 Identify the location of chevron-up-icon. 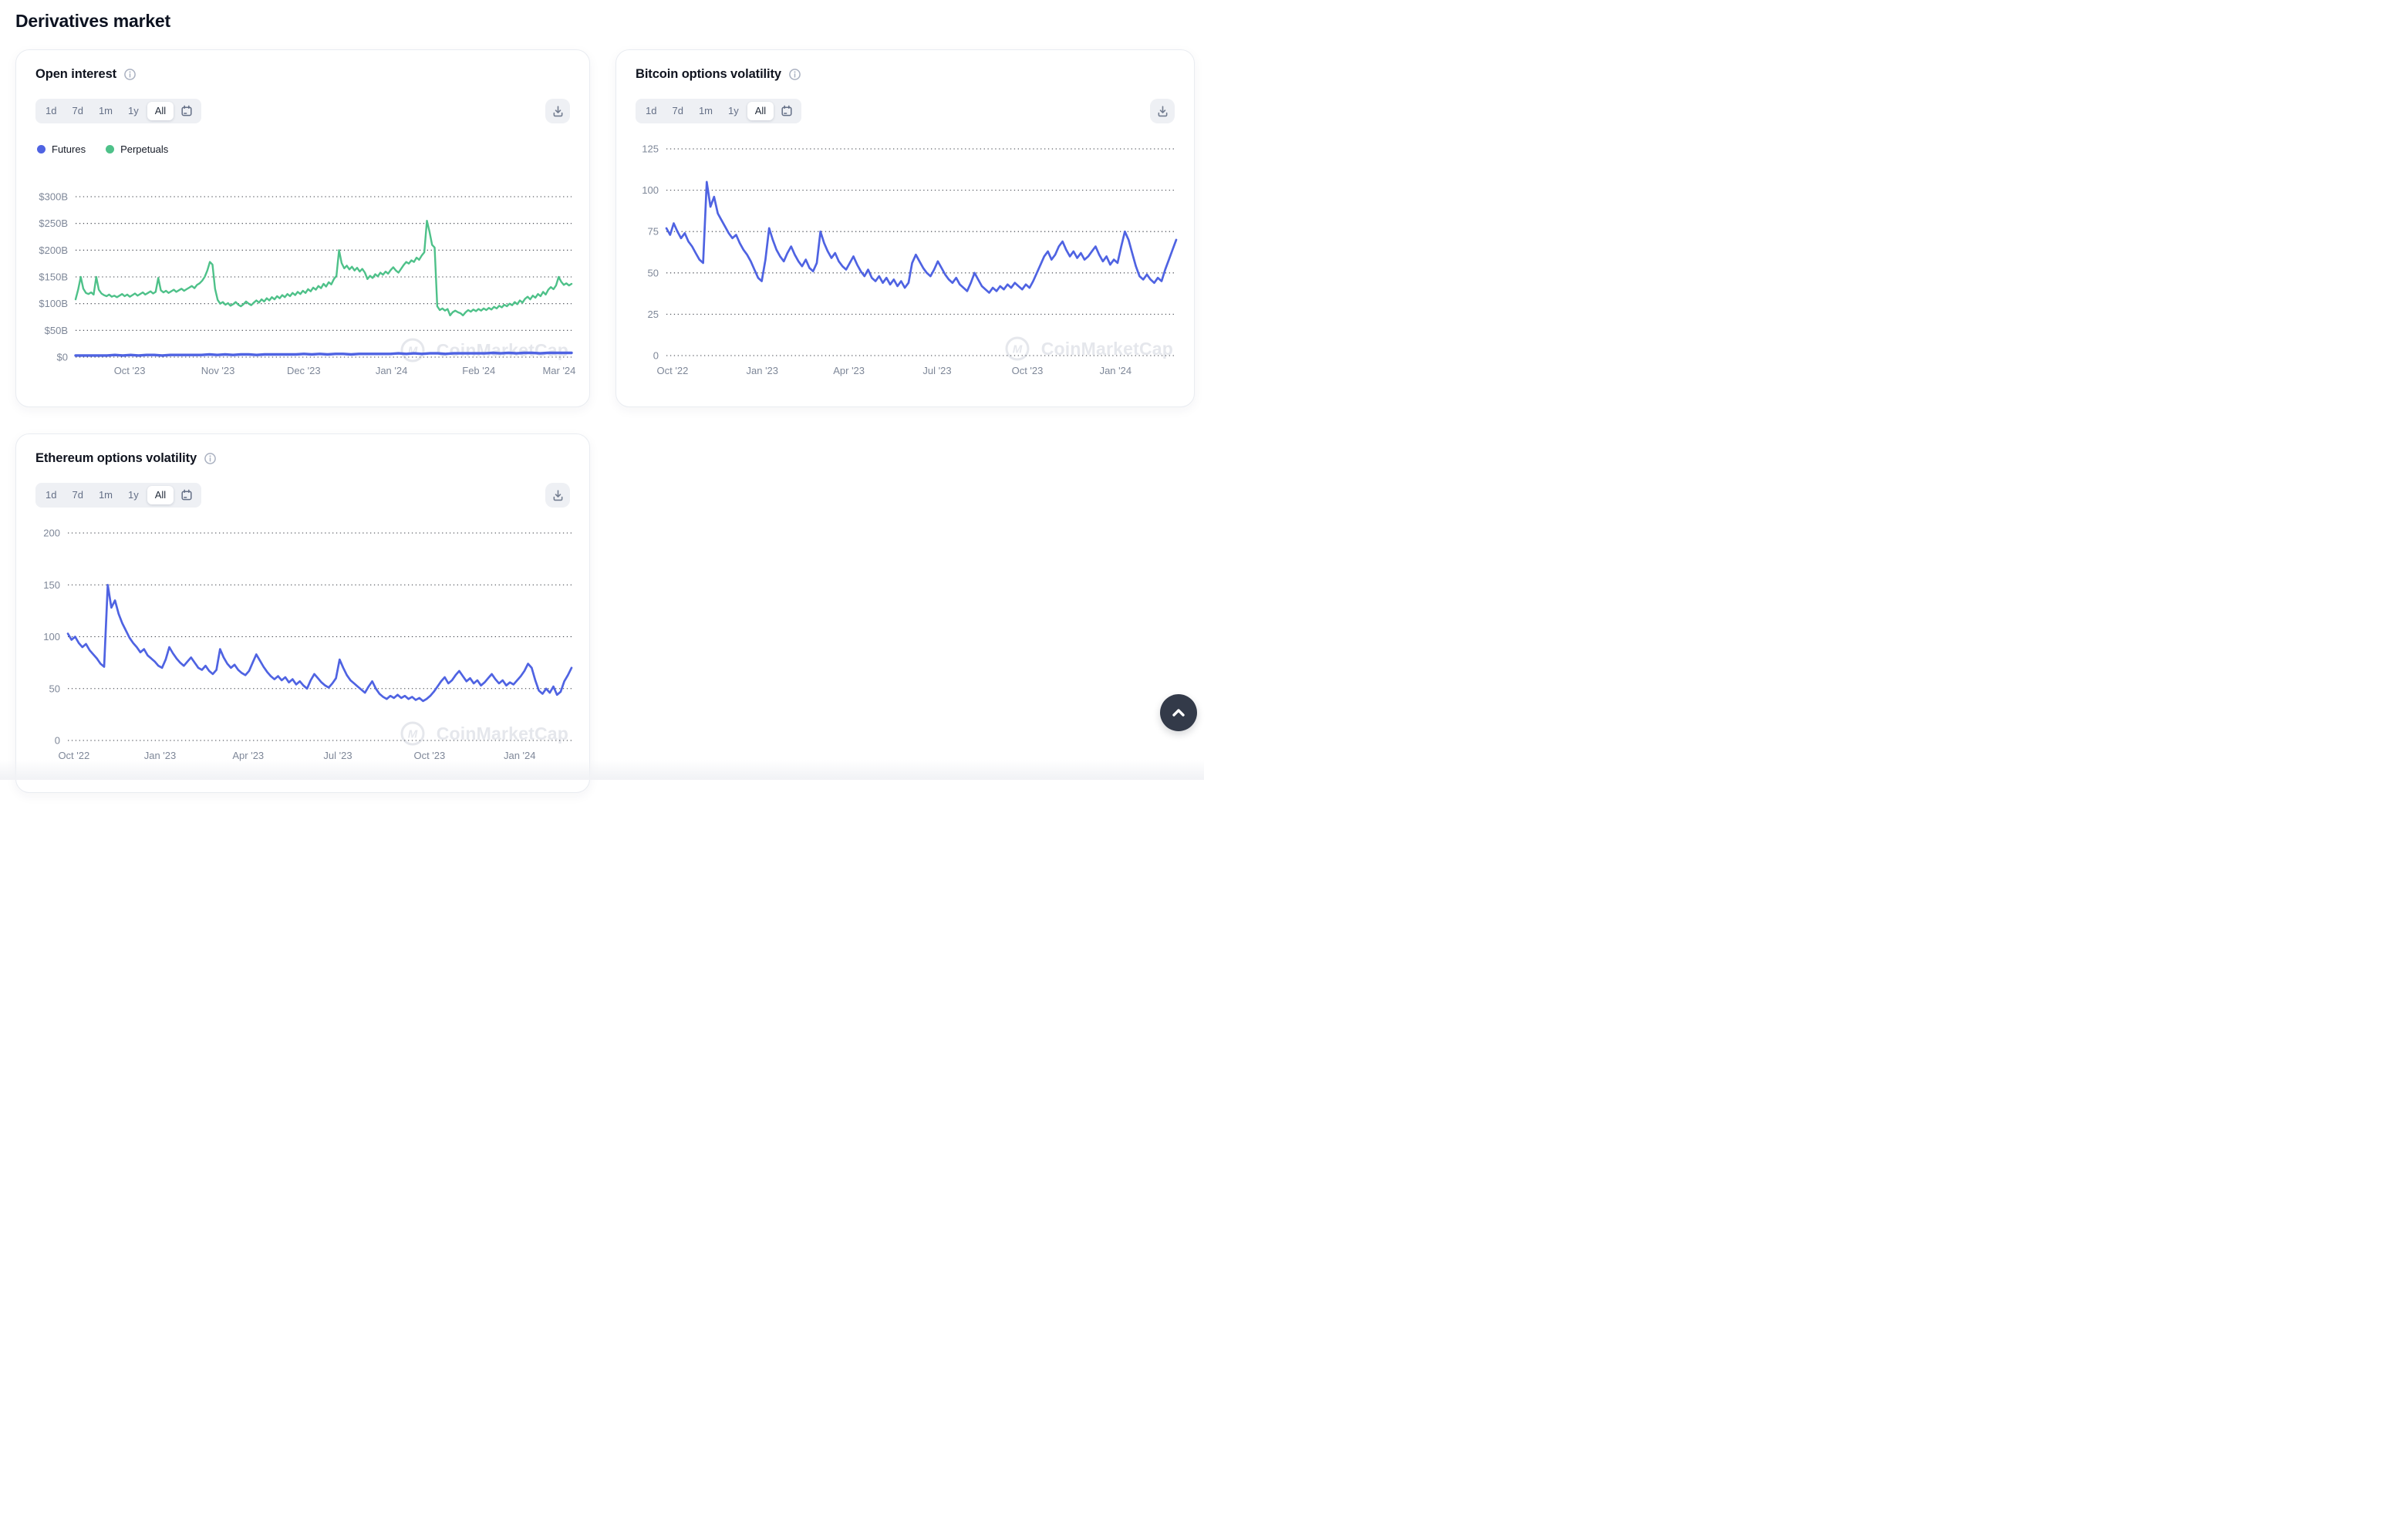
(1179, 713).